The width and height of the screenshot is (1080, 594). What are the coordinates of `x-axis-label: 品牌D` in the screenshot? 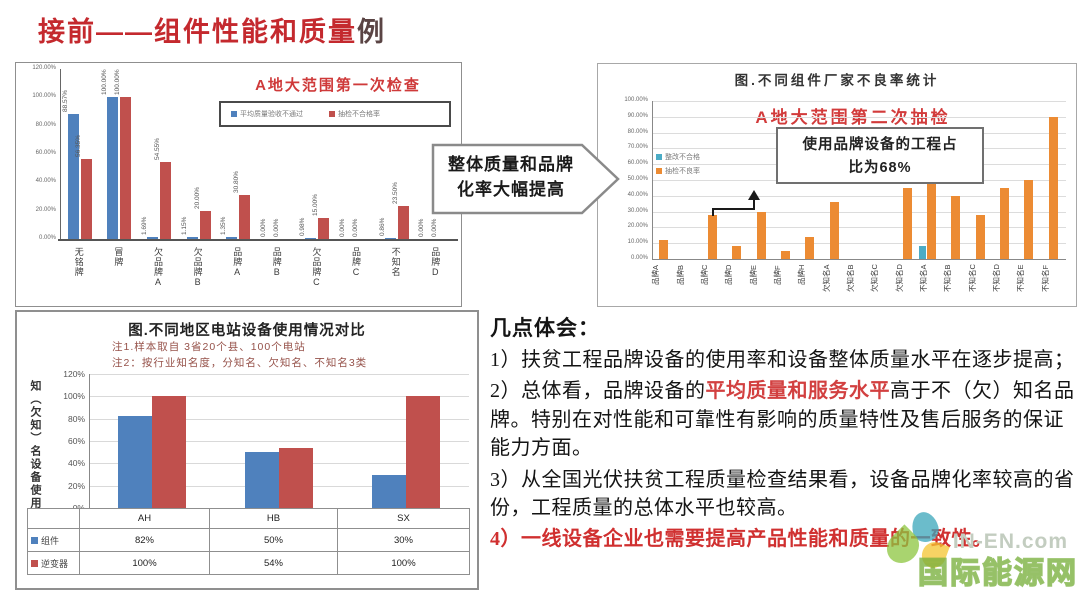 It's located at (435, 262).